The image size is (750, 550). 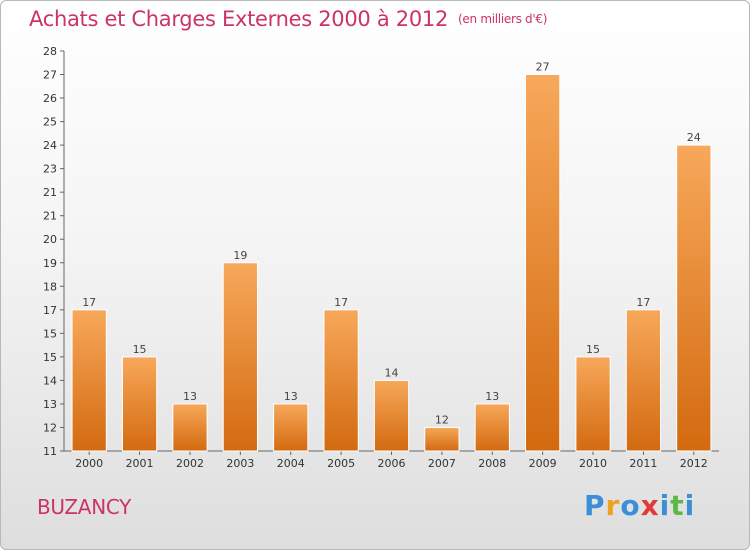 What do you see at coordinates (341, 463) in the screenshot?
I see `x-tick-label: 2005` at bounding box center [341, 463].